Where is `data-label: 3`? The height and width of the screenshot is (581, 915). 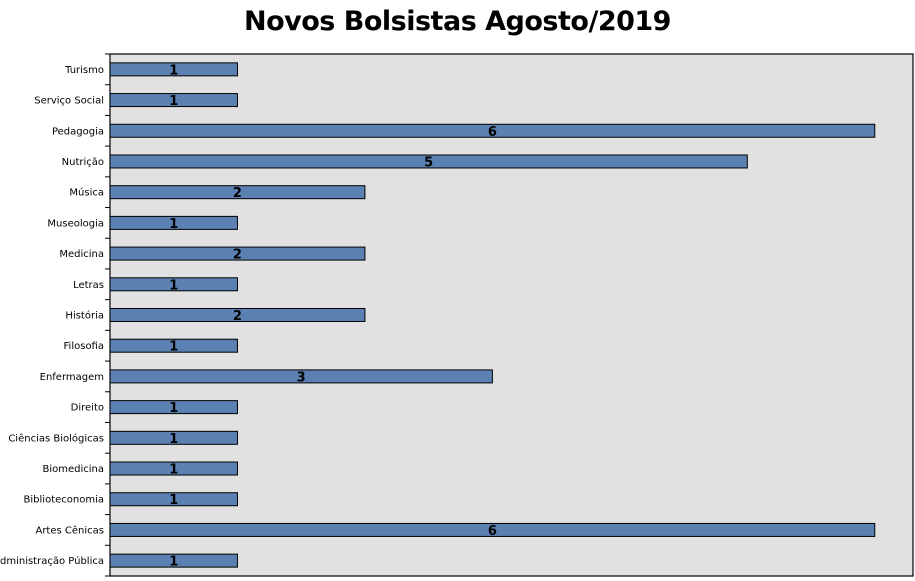
data-label: 3 is located at coordinates (301, 377).